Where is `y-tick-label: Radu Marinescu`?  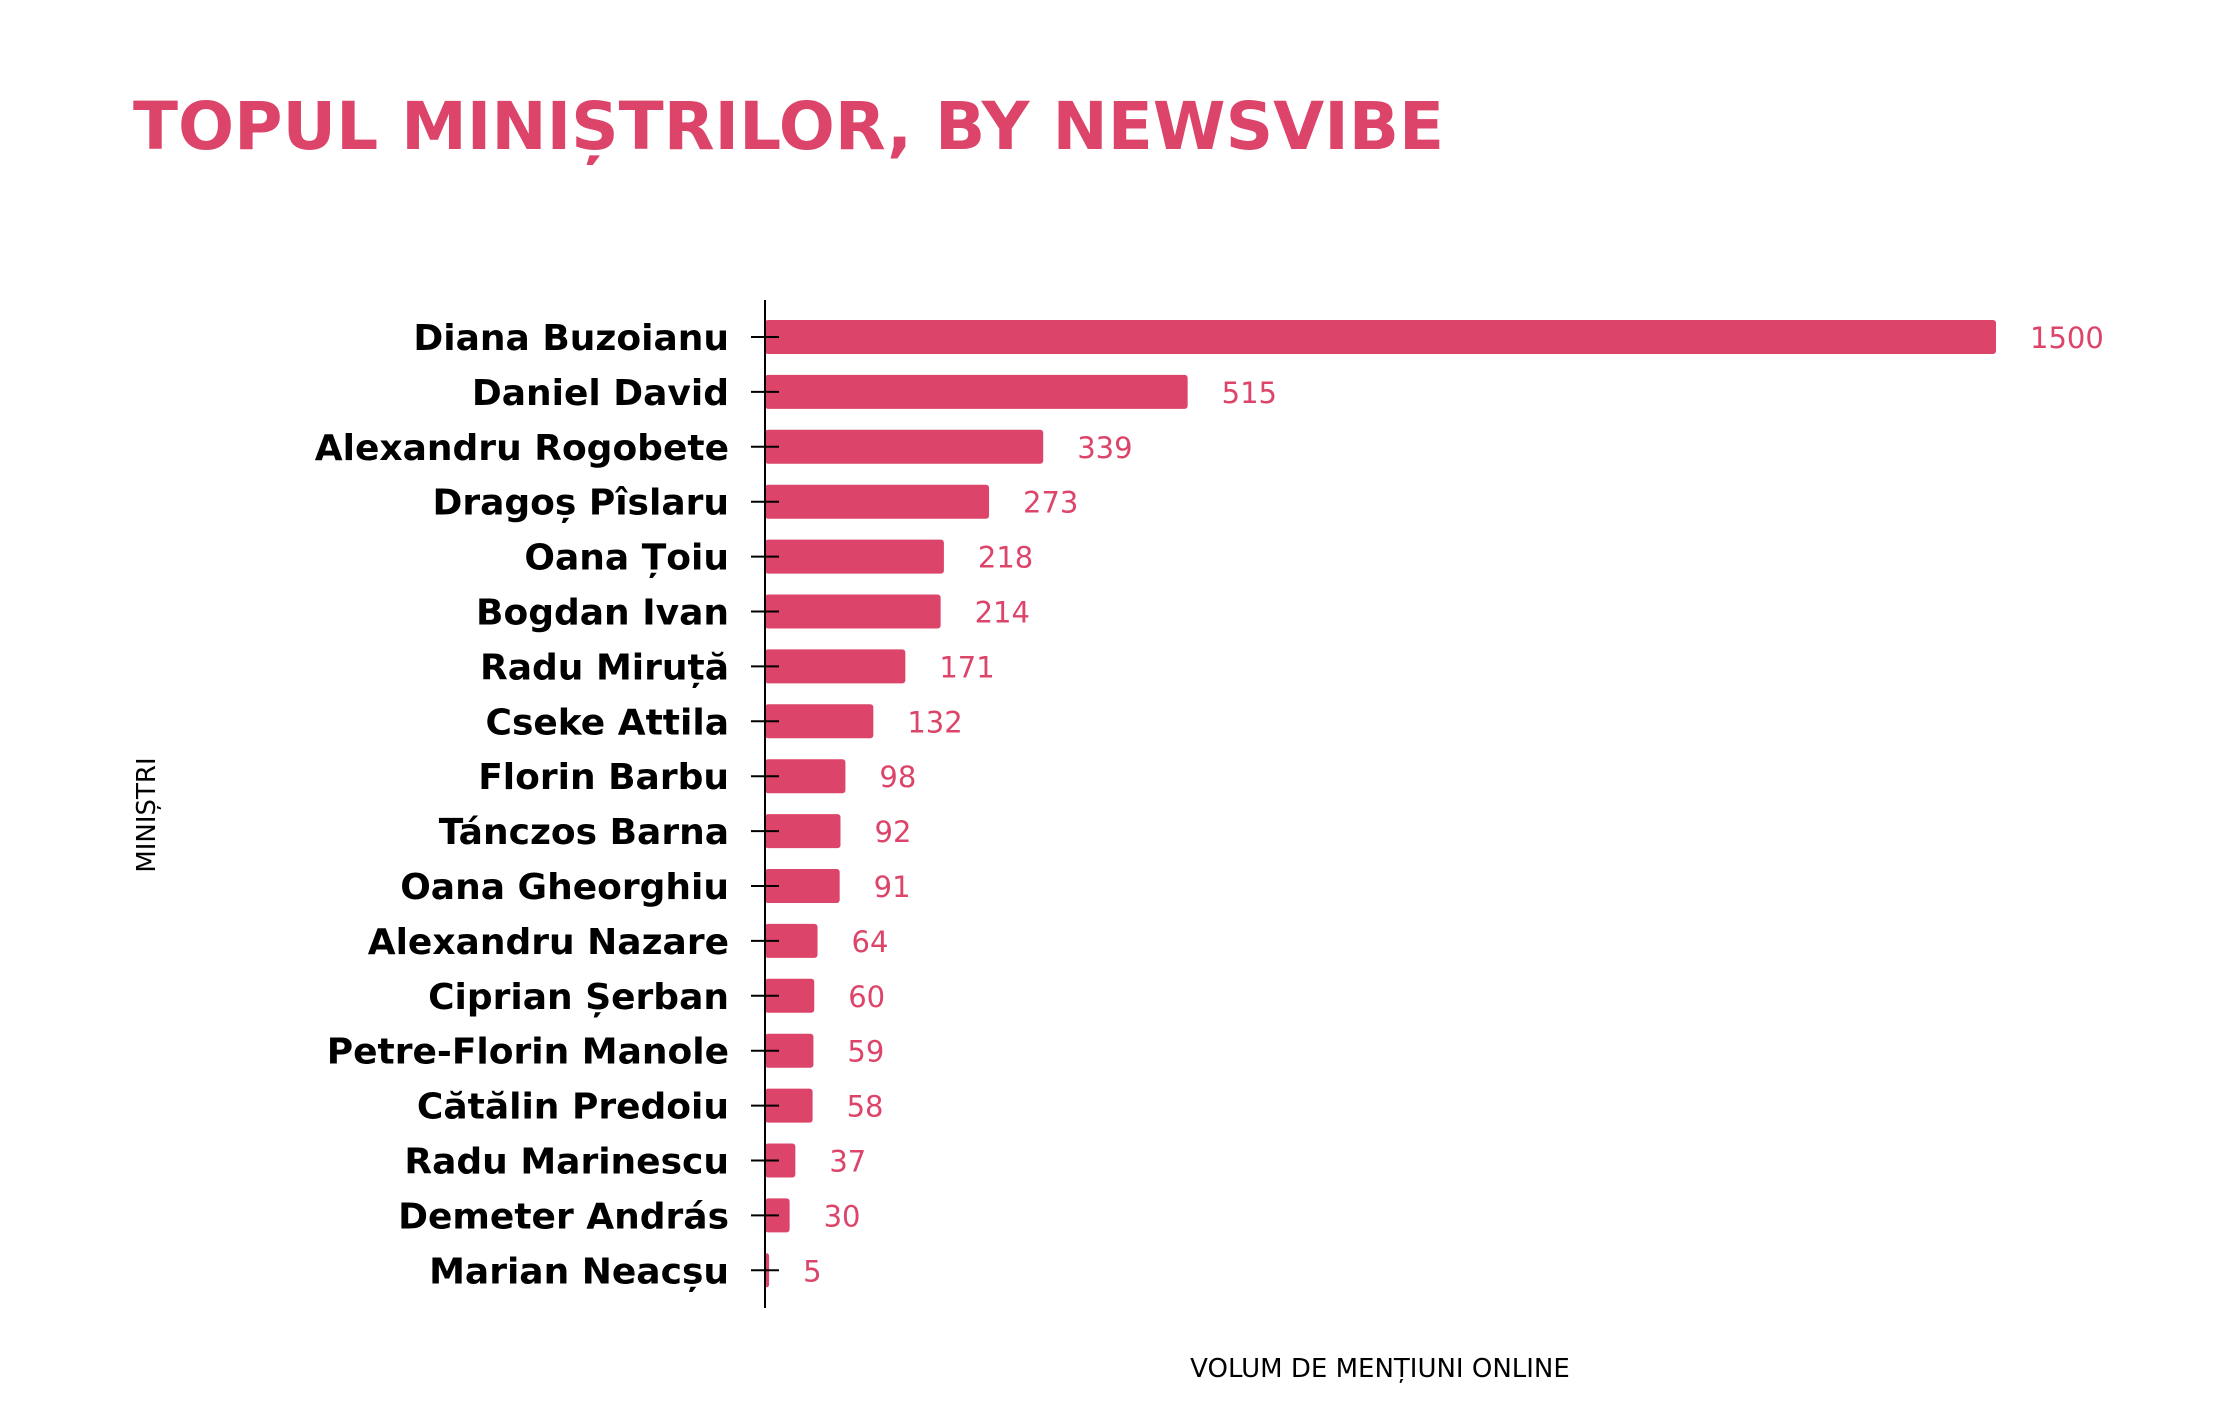 y-tick-label: Radu Marinescu is located at coordinates (566, 1162).